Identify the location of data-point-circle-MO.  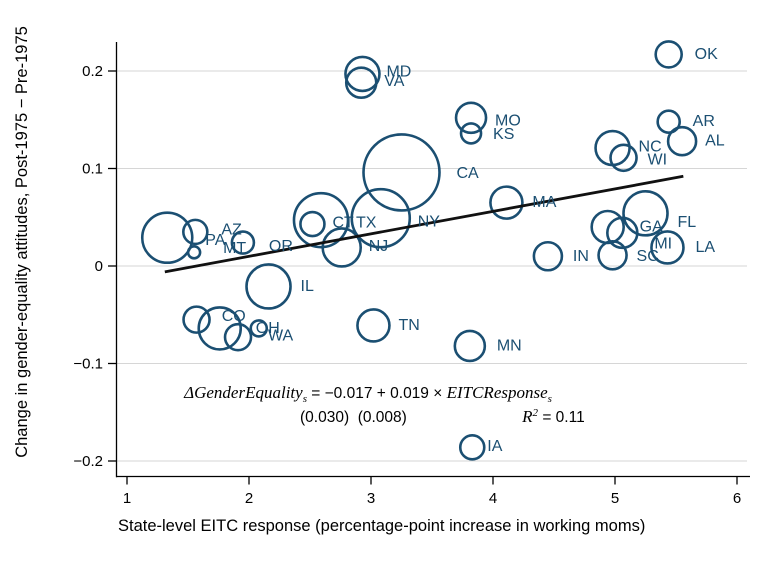
(471, 118).